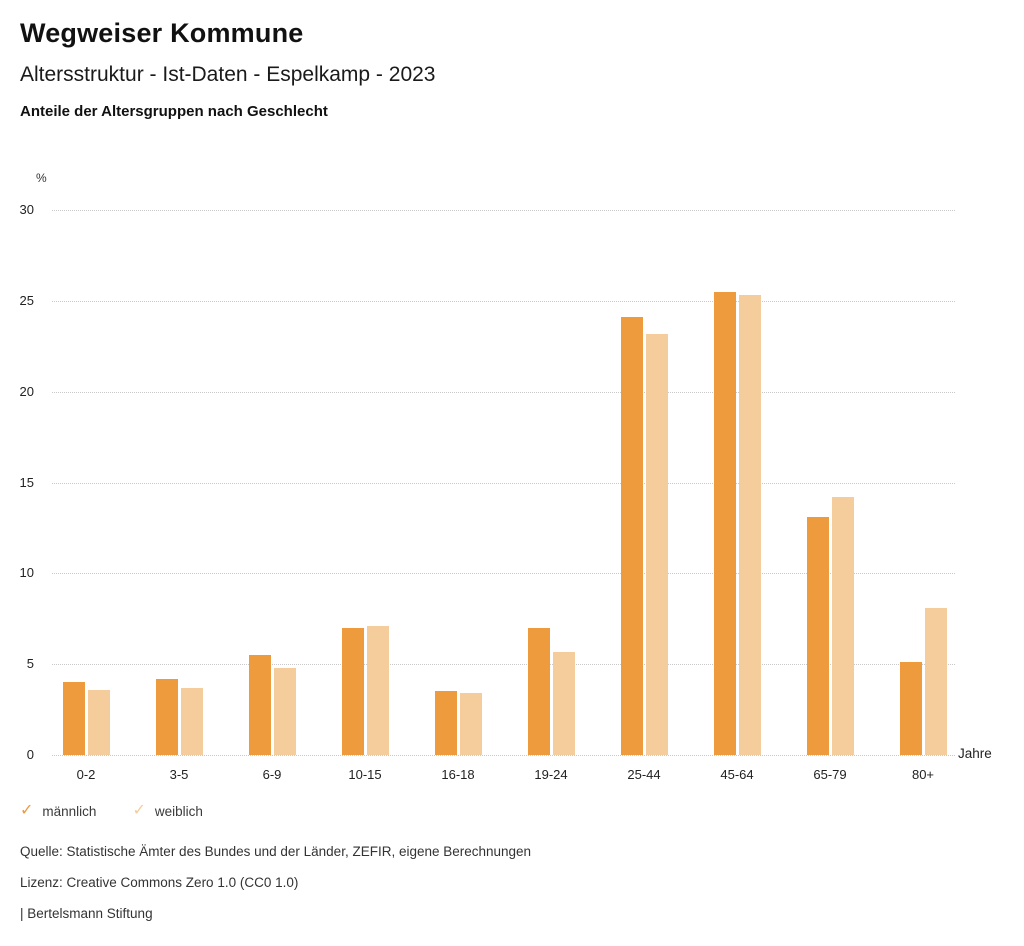 The image size is (1024, 946). What do you see at coordinates (975, 753) in the screenshot?
I see `x-axis-label: Jahre` at bounding box center [975, 753].